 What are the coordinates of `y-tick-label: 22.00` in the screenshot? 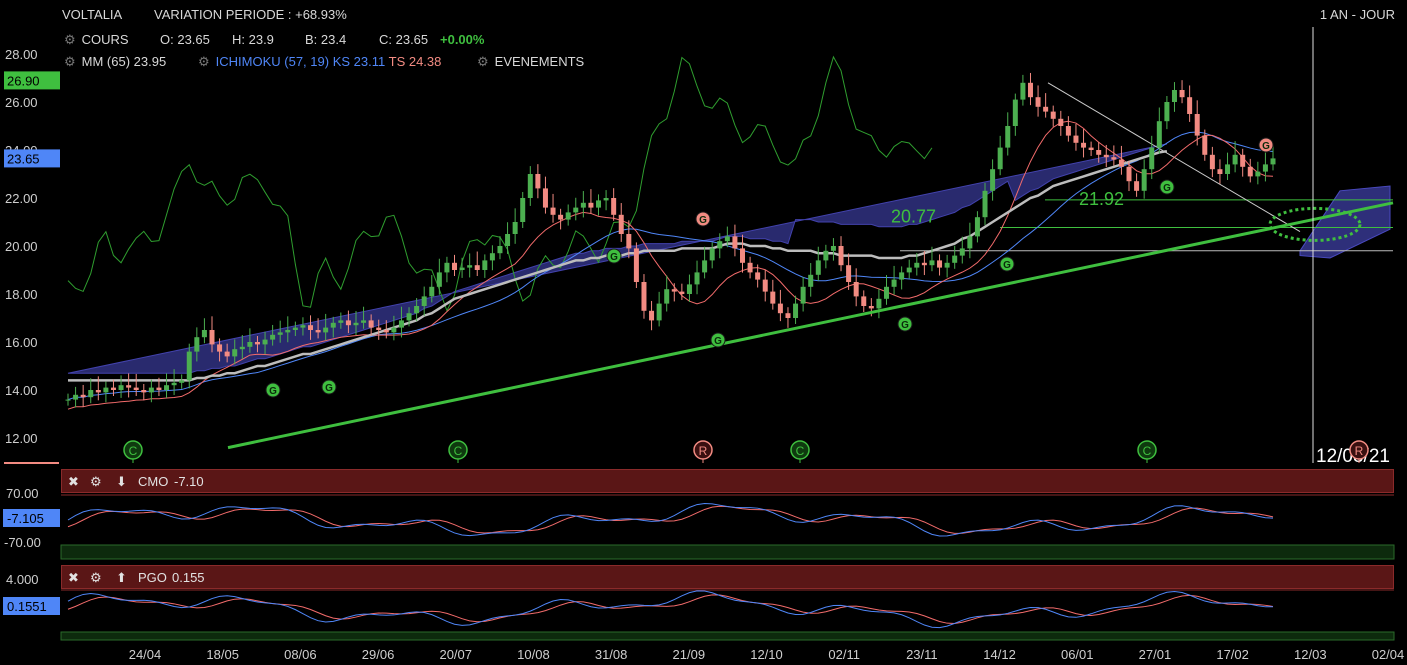 It's located at (21, 198).